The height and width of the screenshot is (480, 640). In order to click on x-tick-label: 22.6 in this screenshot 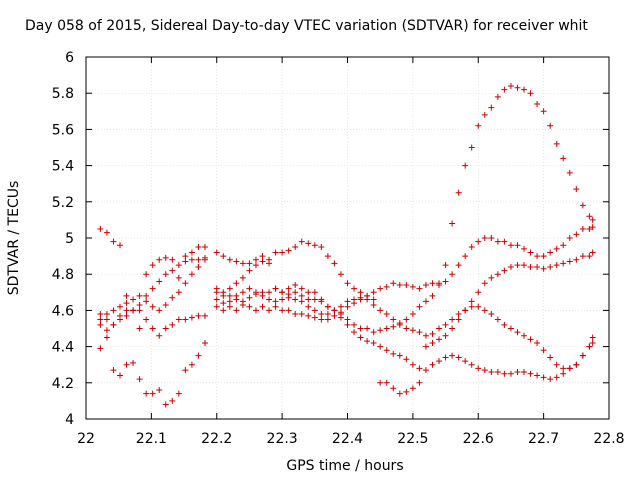, I will do `click(478, 439)`.